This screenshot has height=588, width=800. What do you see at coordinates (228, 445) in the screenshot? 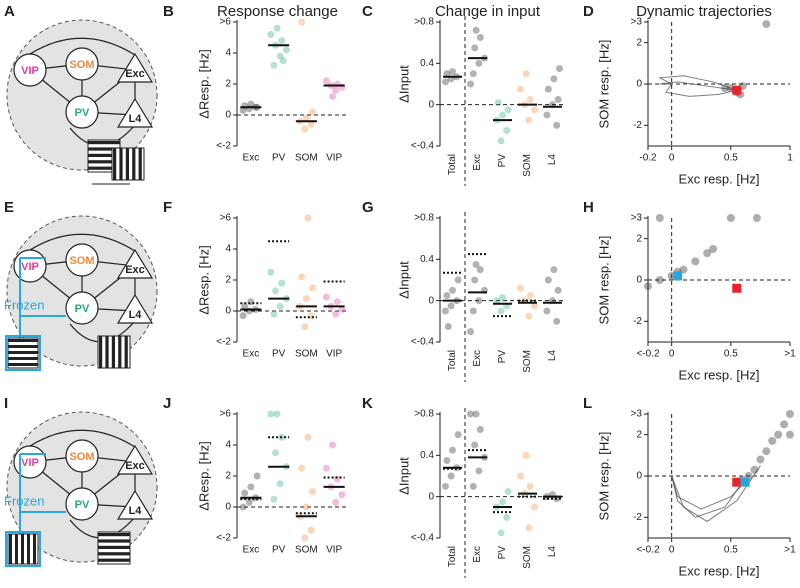
I see `y-tick-label: 4` at bounding box center [228, 445].